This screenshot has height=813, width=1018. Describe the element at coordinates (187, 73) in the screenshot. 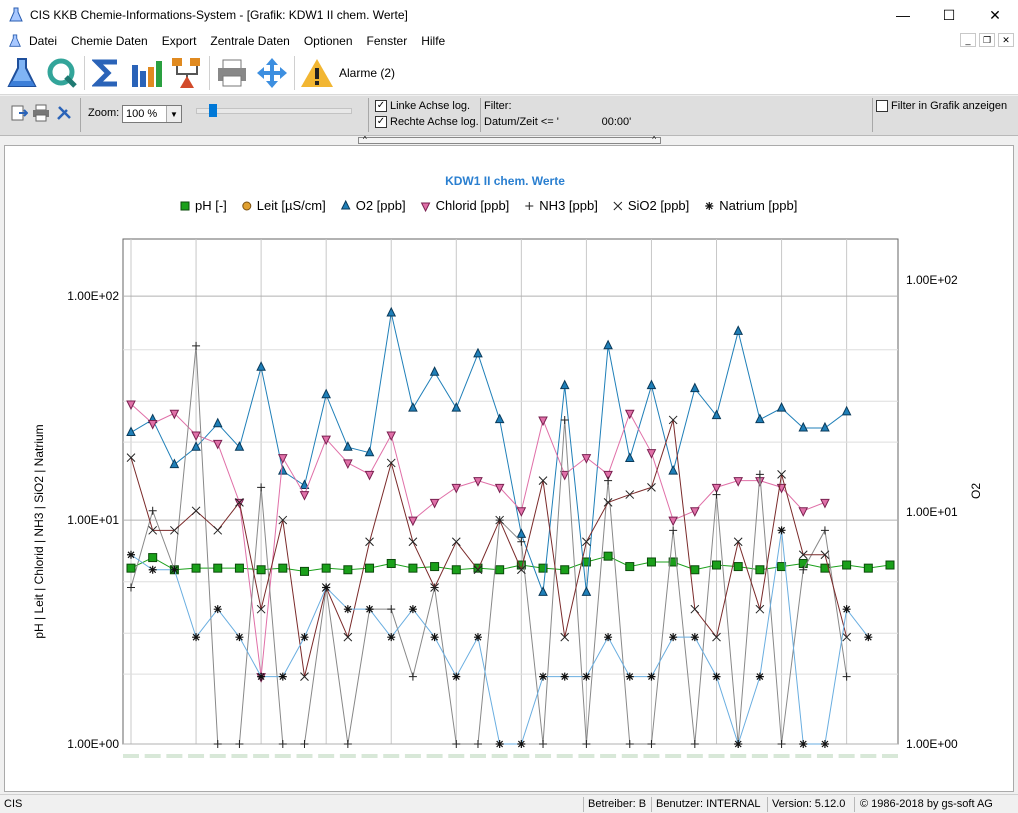

I see `hierarchy-button` at that location.